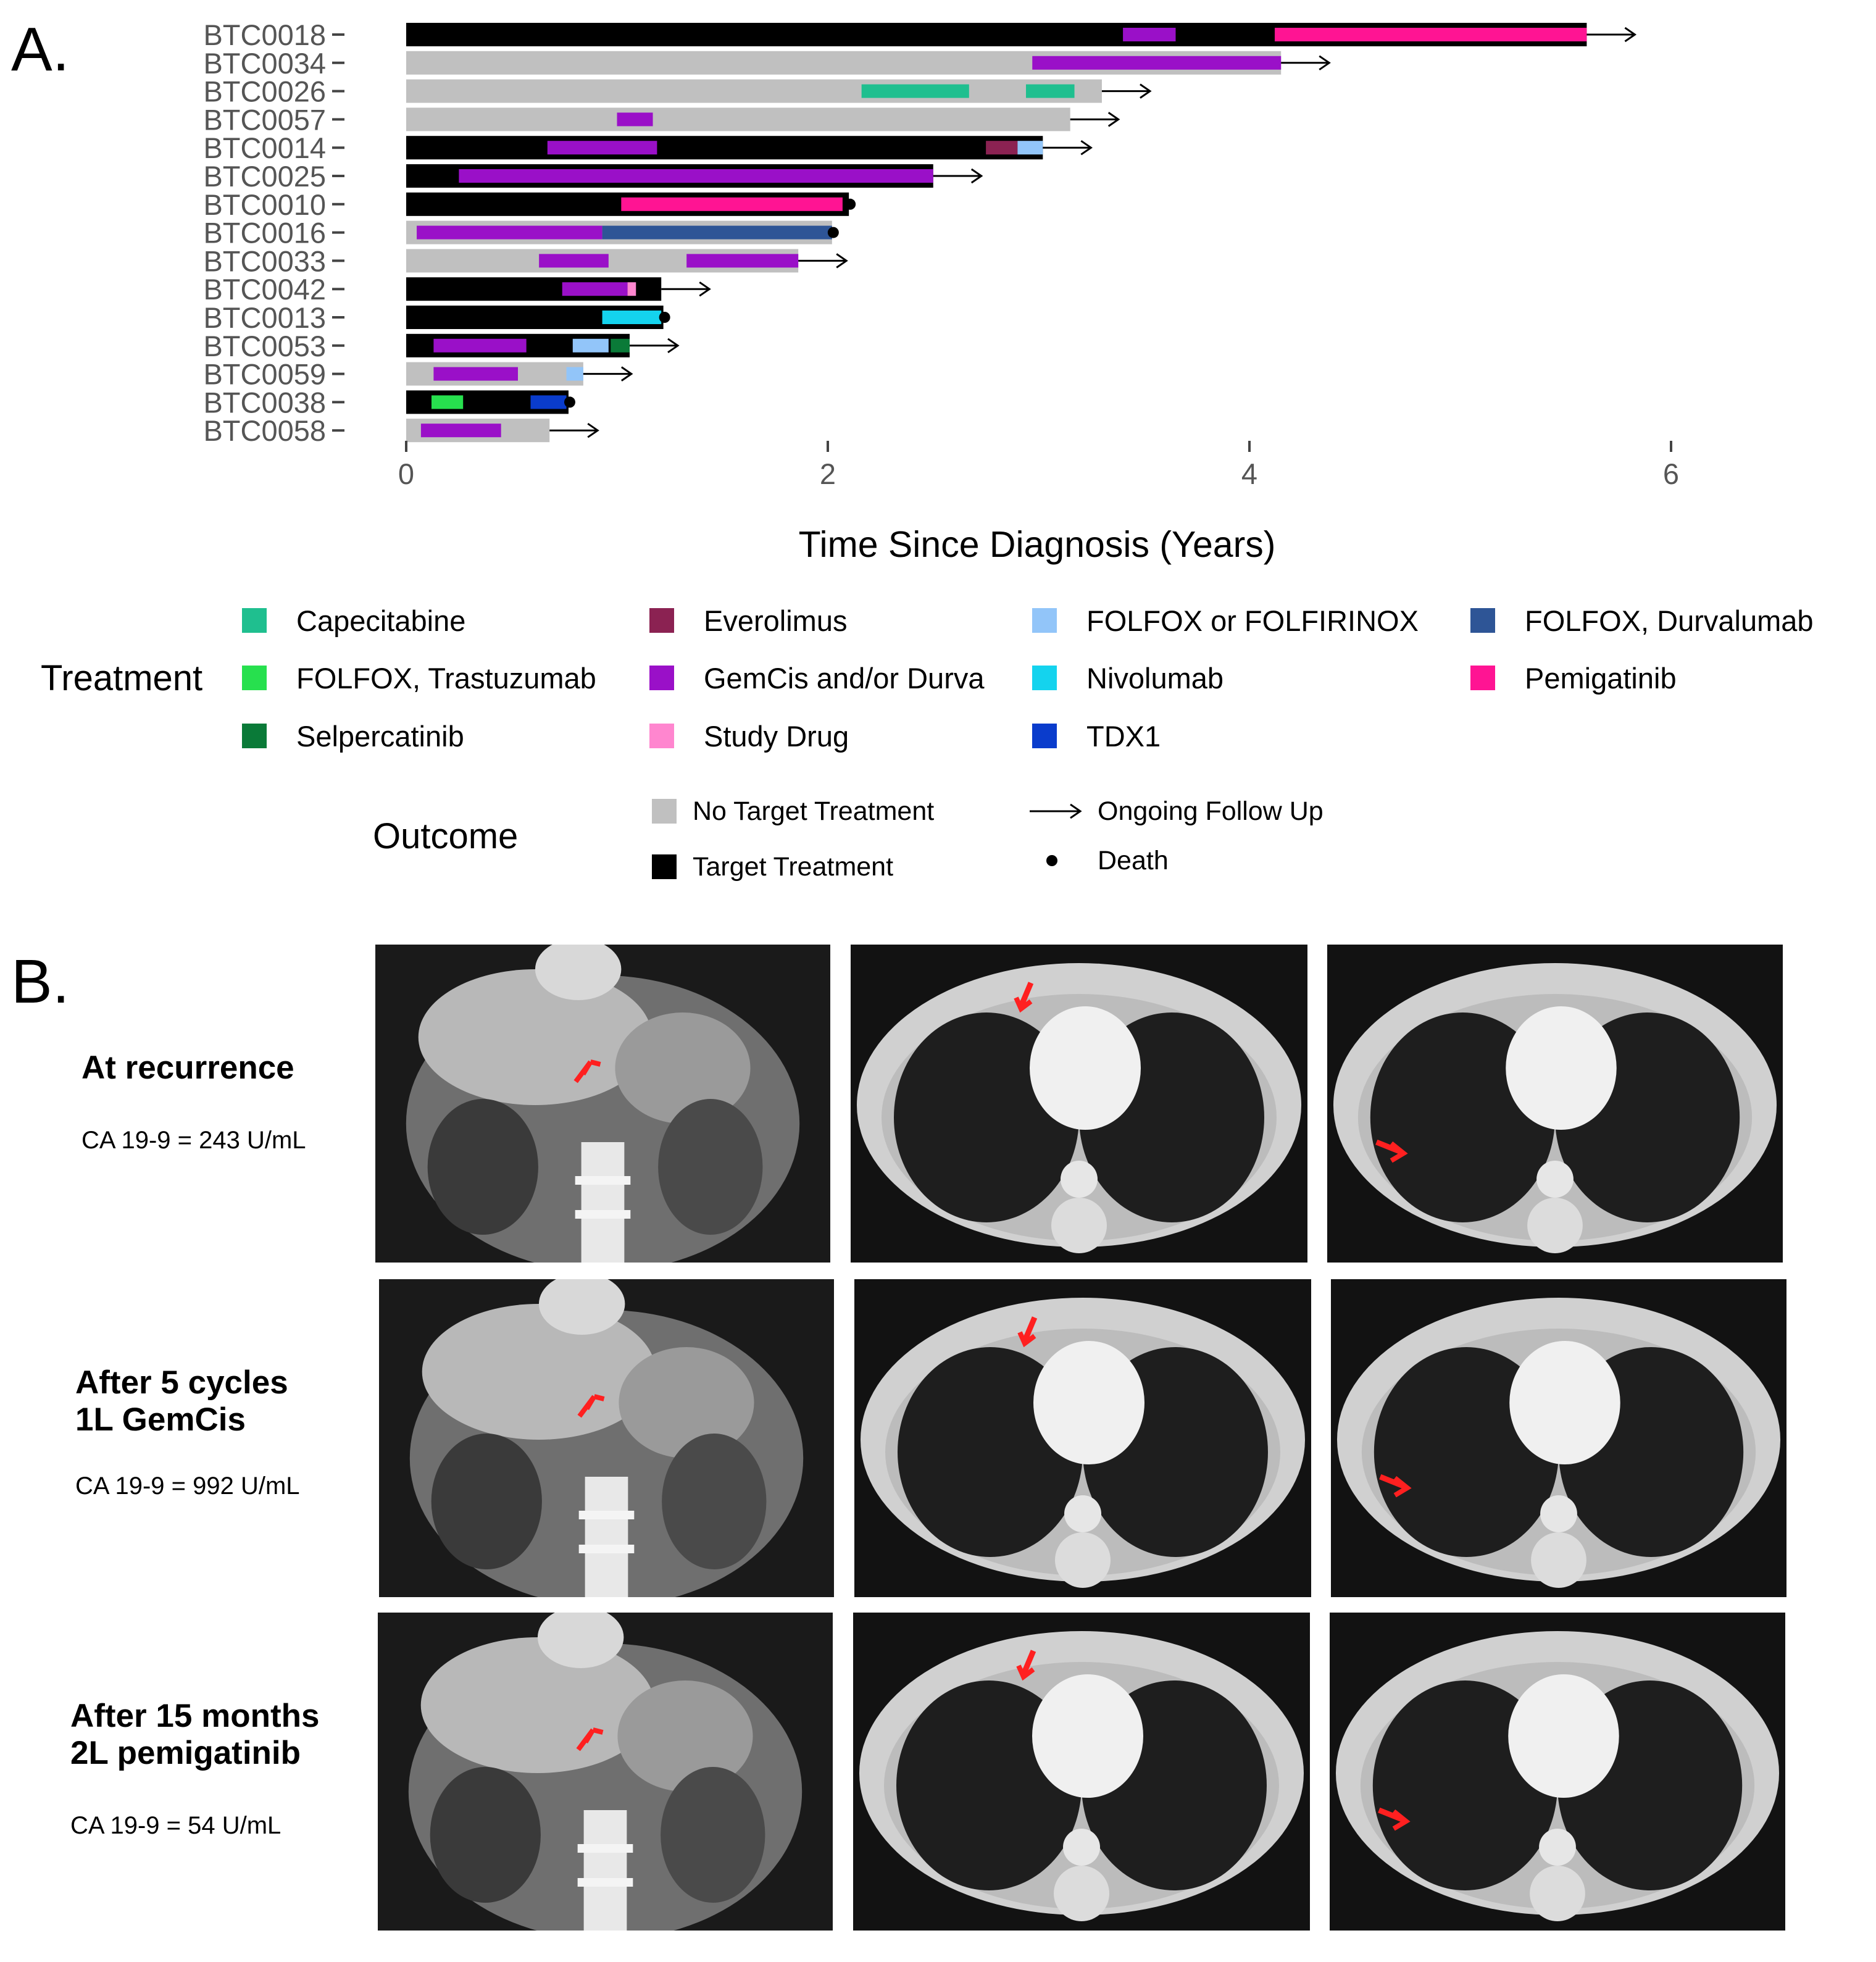 This screenshot has height=1962, width=1876. I want to click on ct-coronal-abdomen-image, so click(606, 1438).